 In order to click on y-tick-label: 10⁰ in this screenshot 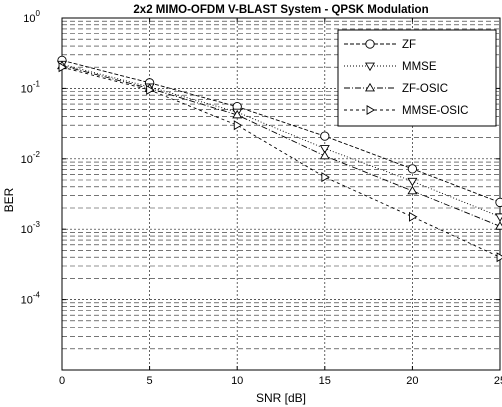, I will do `click(31, 17)`.